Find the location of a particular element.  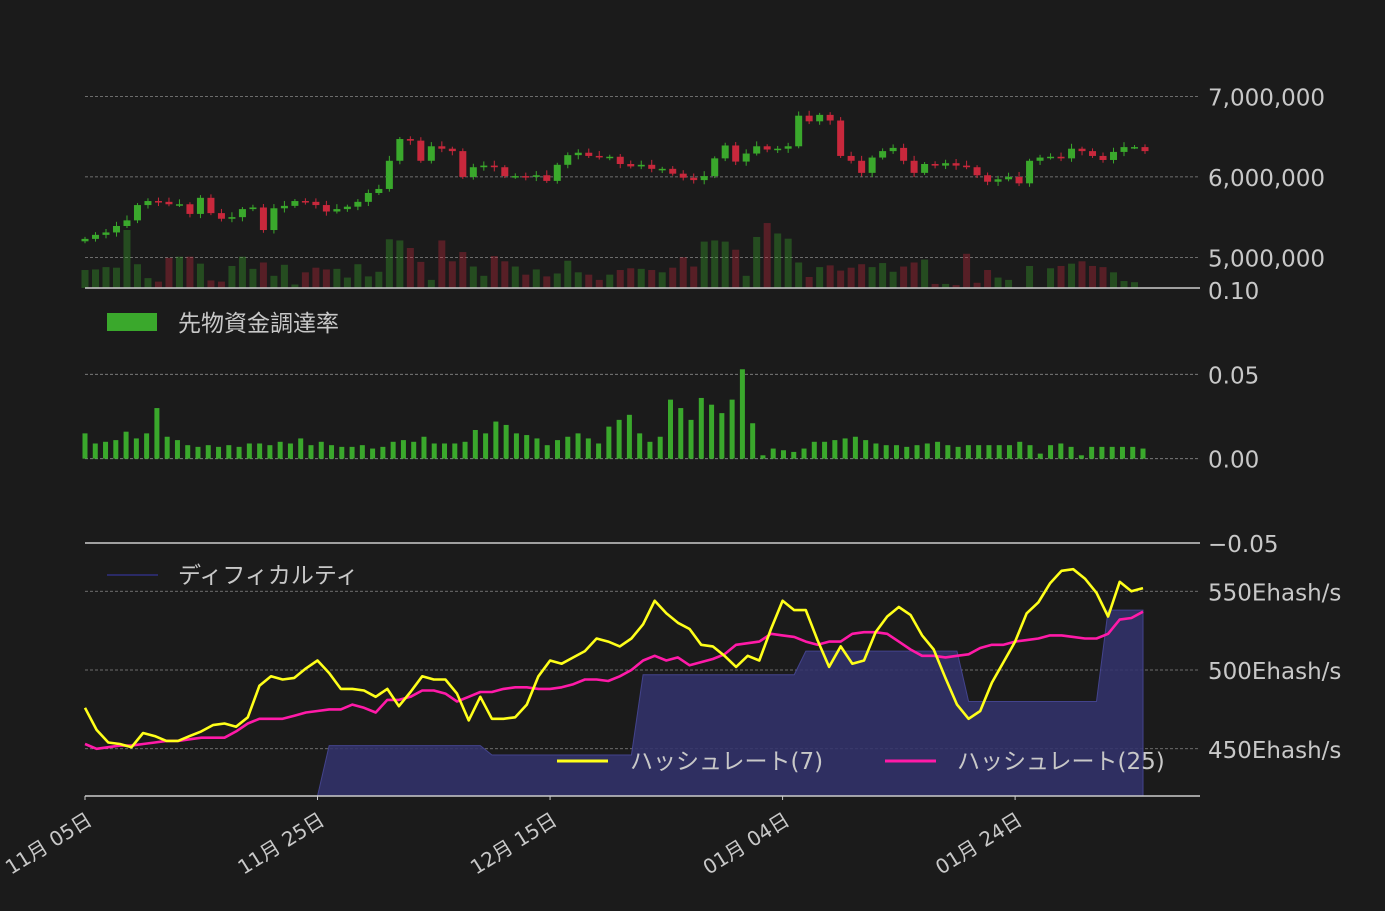

hashrate-tick-label: 500Ehash/s is located at coordinates (1274, 672).